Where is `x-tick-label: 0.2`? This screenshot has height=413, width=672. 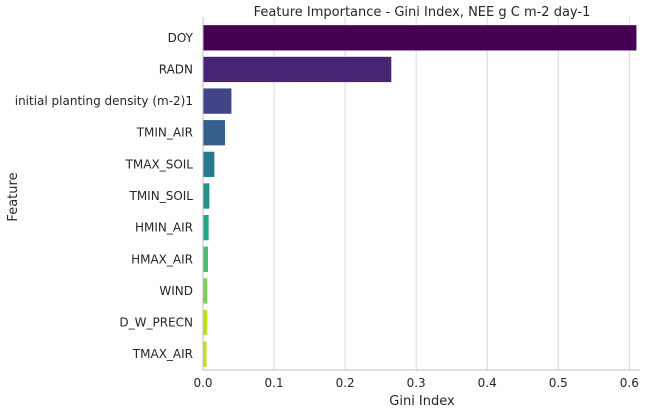
x-tick-label: 0.2 is located at coordinates (345, 383).